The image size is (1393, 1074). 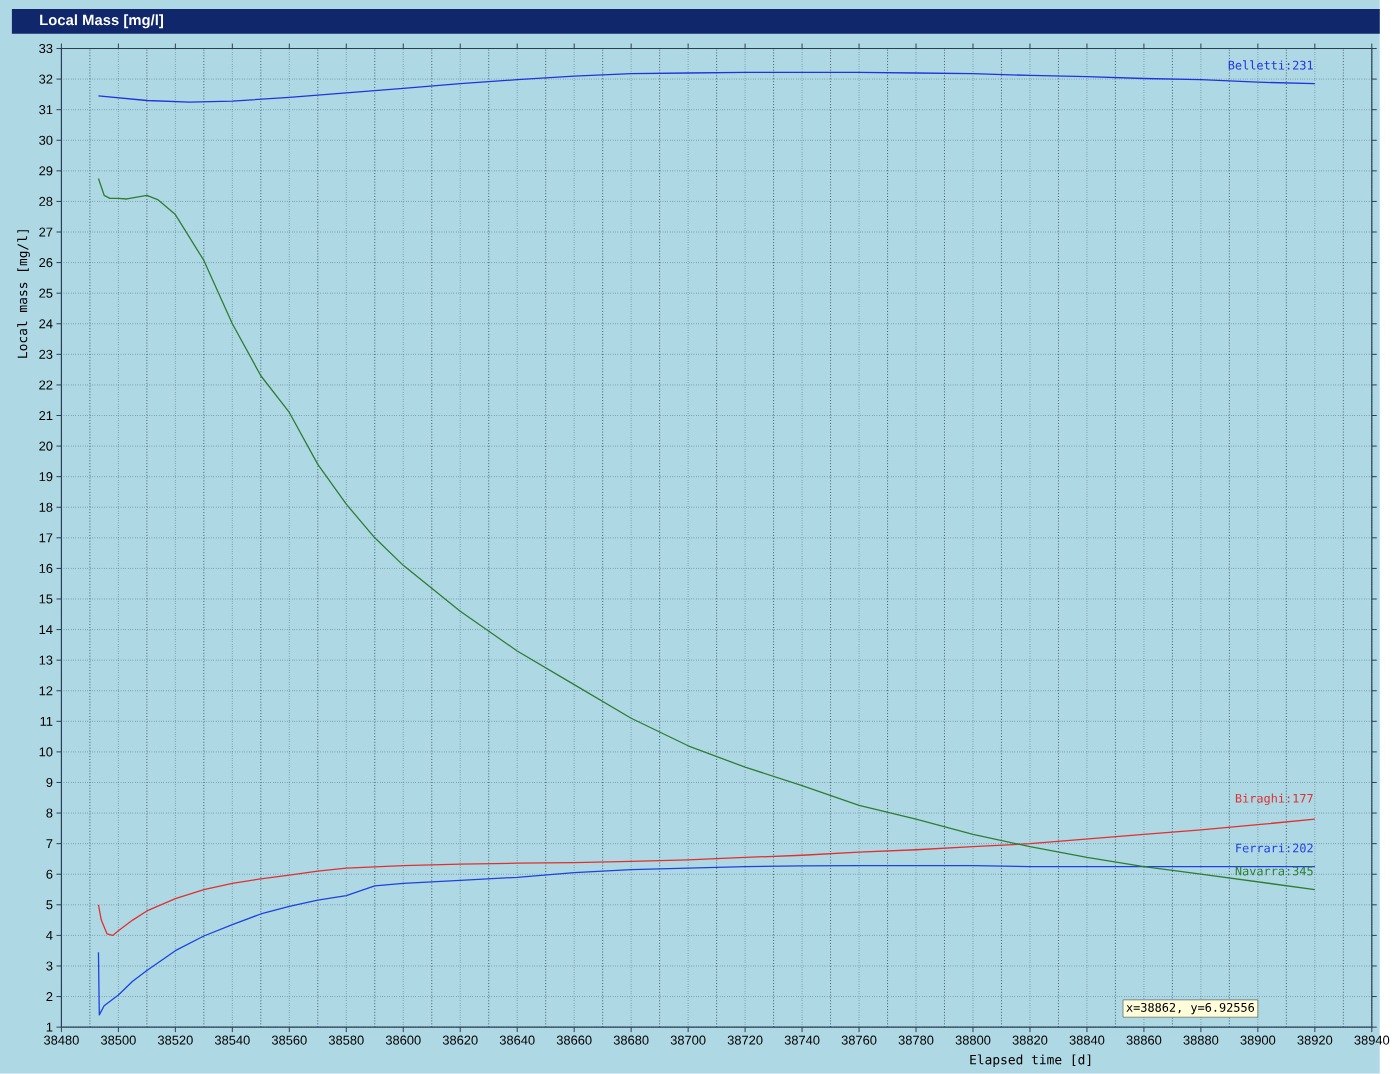 I want to click on chart-title: Local Mass [mg/l], so click(x=101, y=21).